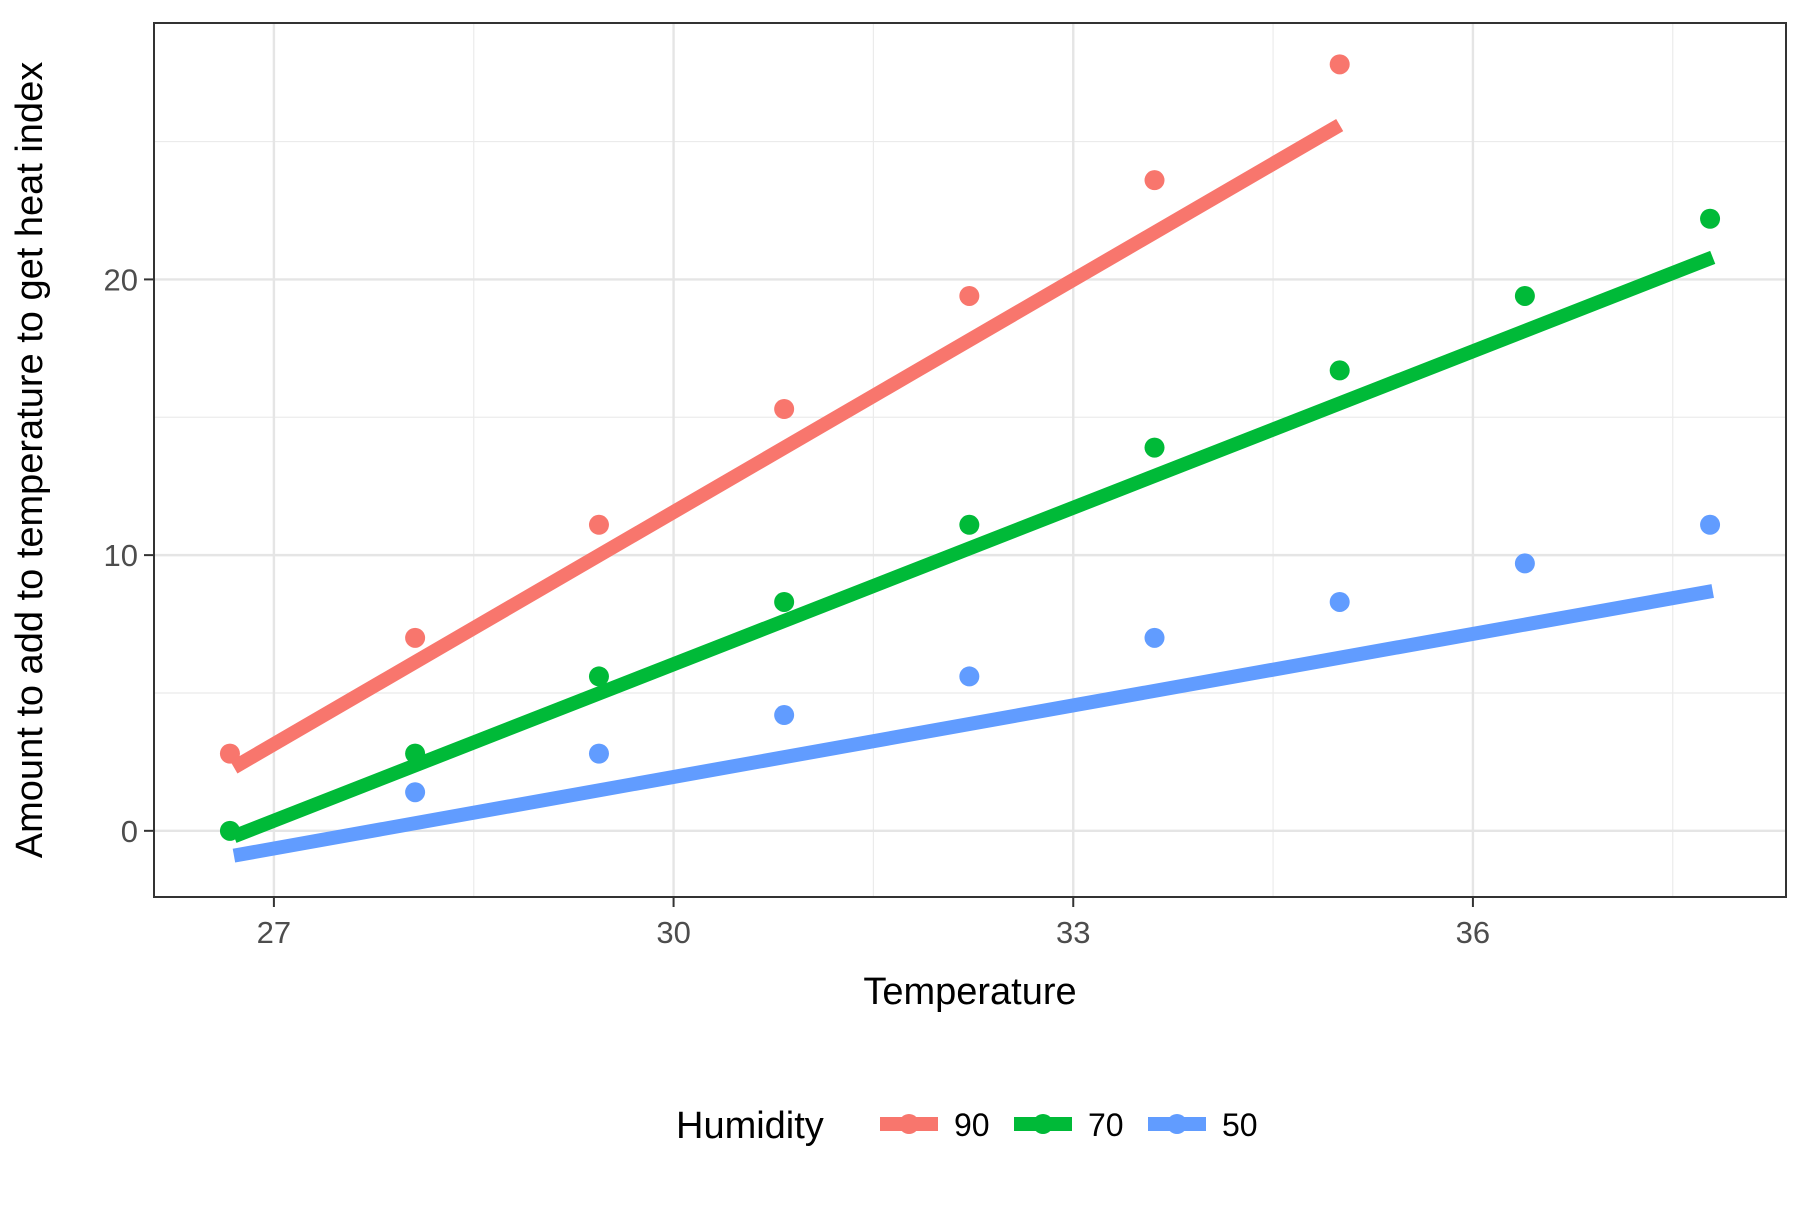 This screenshot has height=1205, width=1800. What do you see at coordinates (1106, 1125) in the screenshot?
I see `legend-label-70: 70` at bounding box center [1106, 1125].